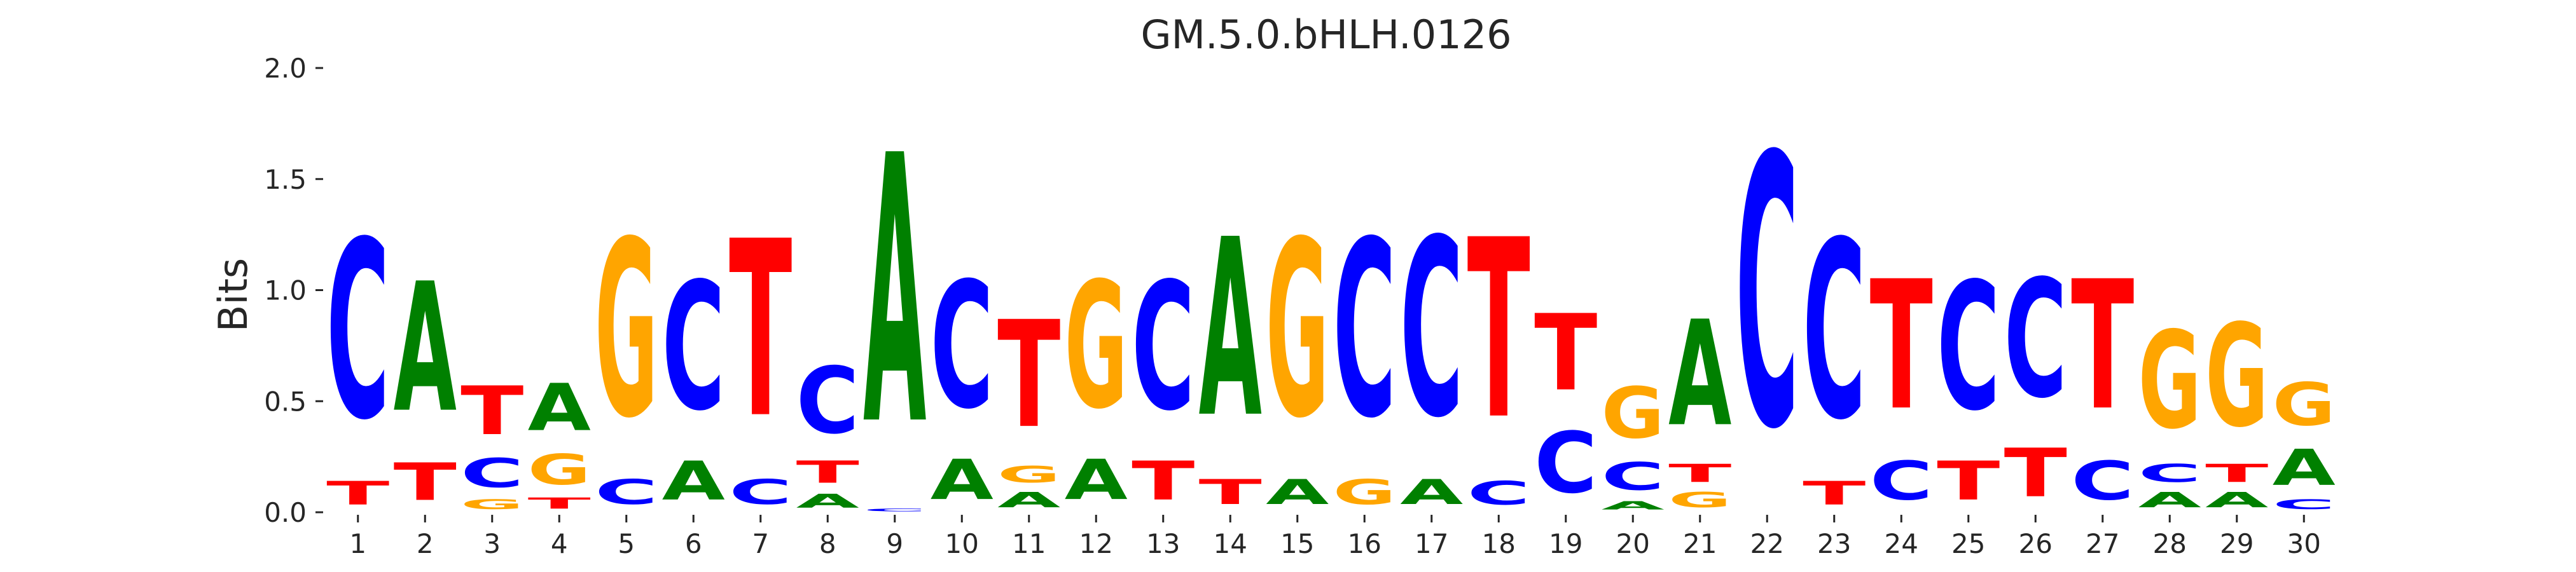 This screenshot has height=572, width=2576. What do you see at coordinates (285, 68) in the screenshot?
I see `y-tick-label: 2.0` at bounding box center [285, 68].